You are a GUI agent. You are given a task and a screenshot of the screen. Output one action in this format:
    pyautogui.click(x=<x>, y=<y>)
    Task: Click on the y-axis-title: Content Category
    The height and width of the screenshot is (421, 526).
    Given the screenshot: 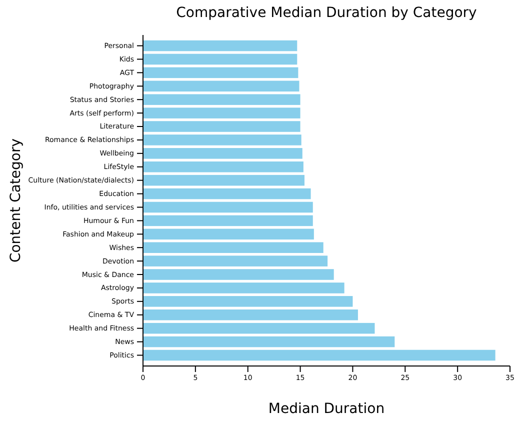 What is the action you would take?
    pyautogui.click(x=16, y=200)
    